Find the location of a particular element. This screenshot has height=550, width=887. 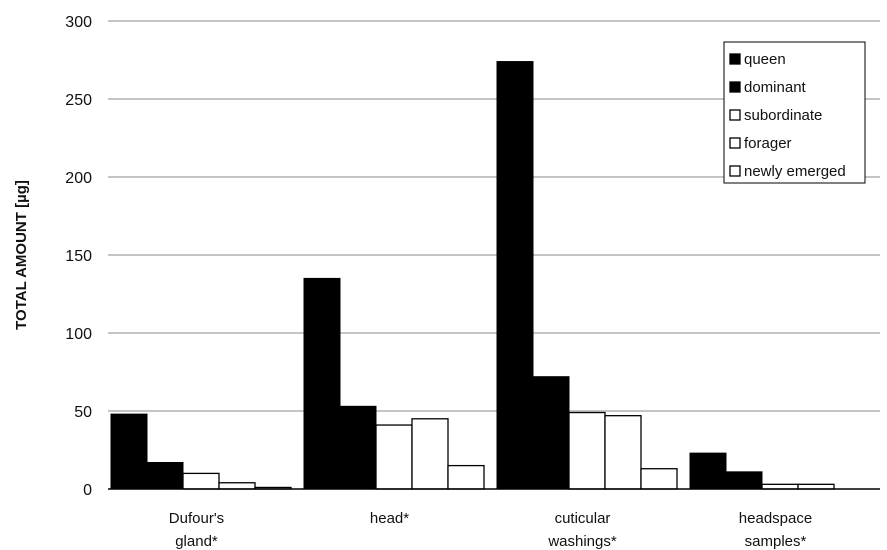

y-tick-label: 300 is located at coordinates (78, 22).